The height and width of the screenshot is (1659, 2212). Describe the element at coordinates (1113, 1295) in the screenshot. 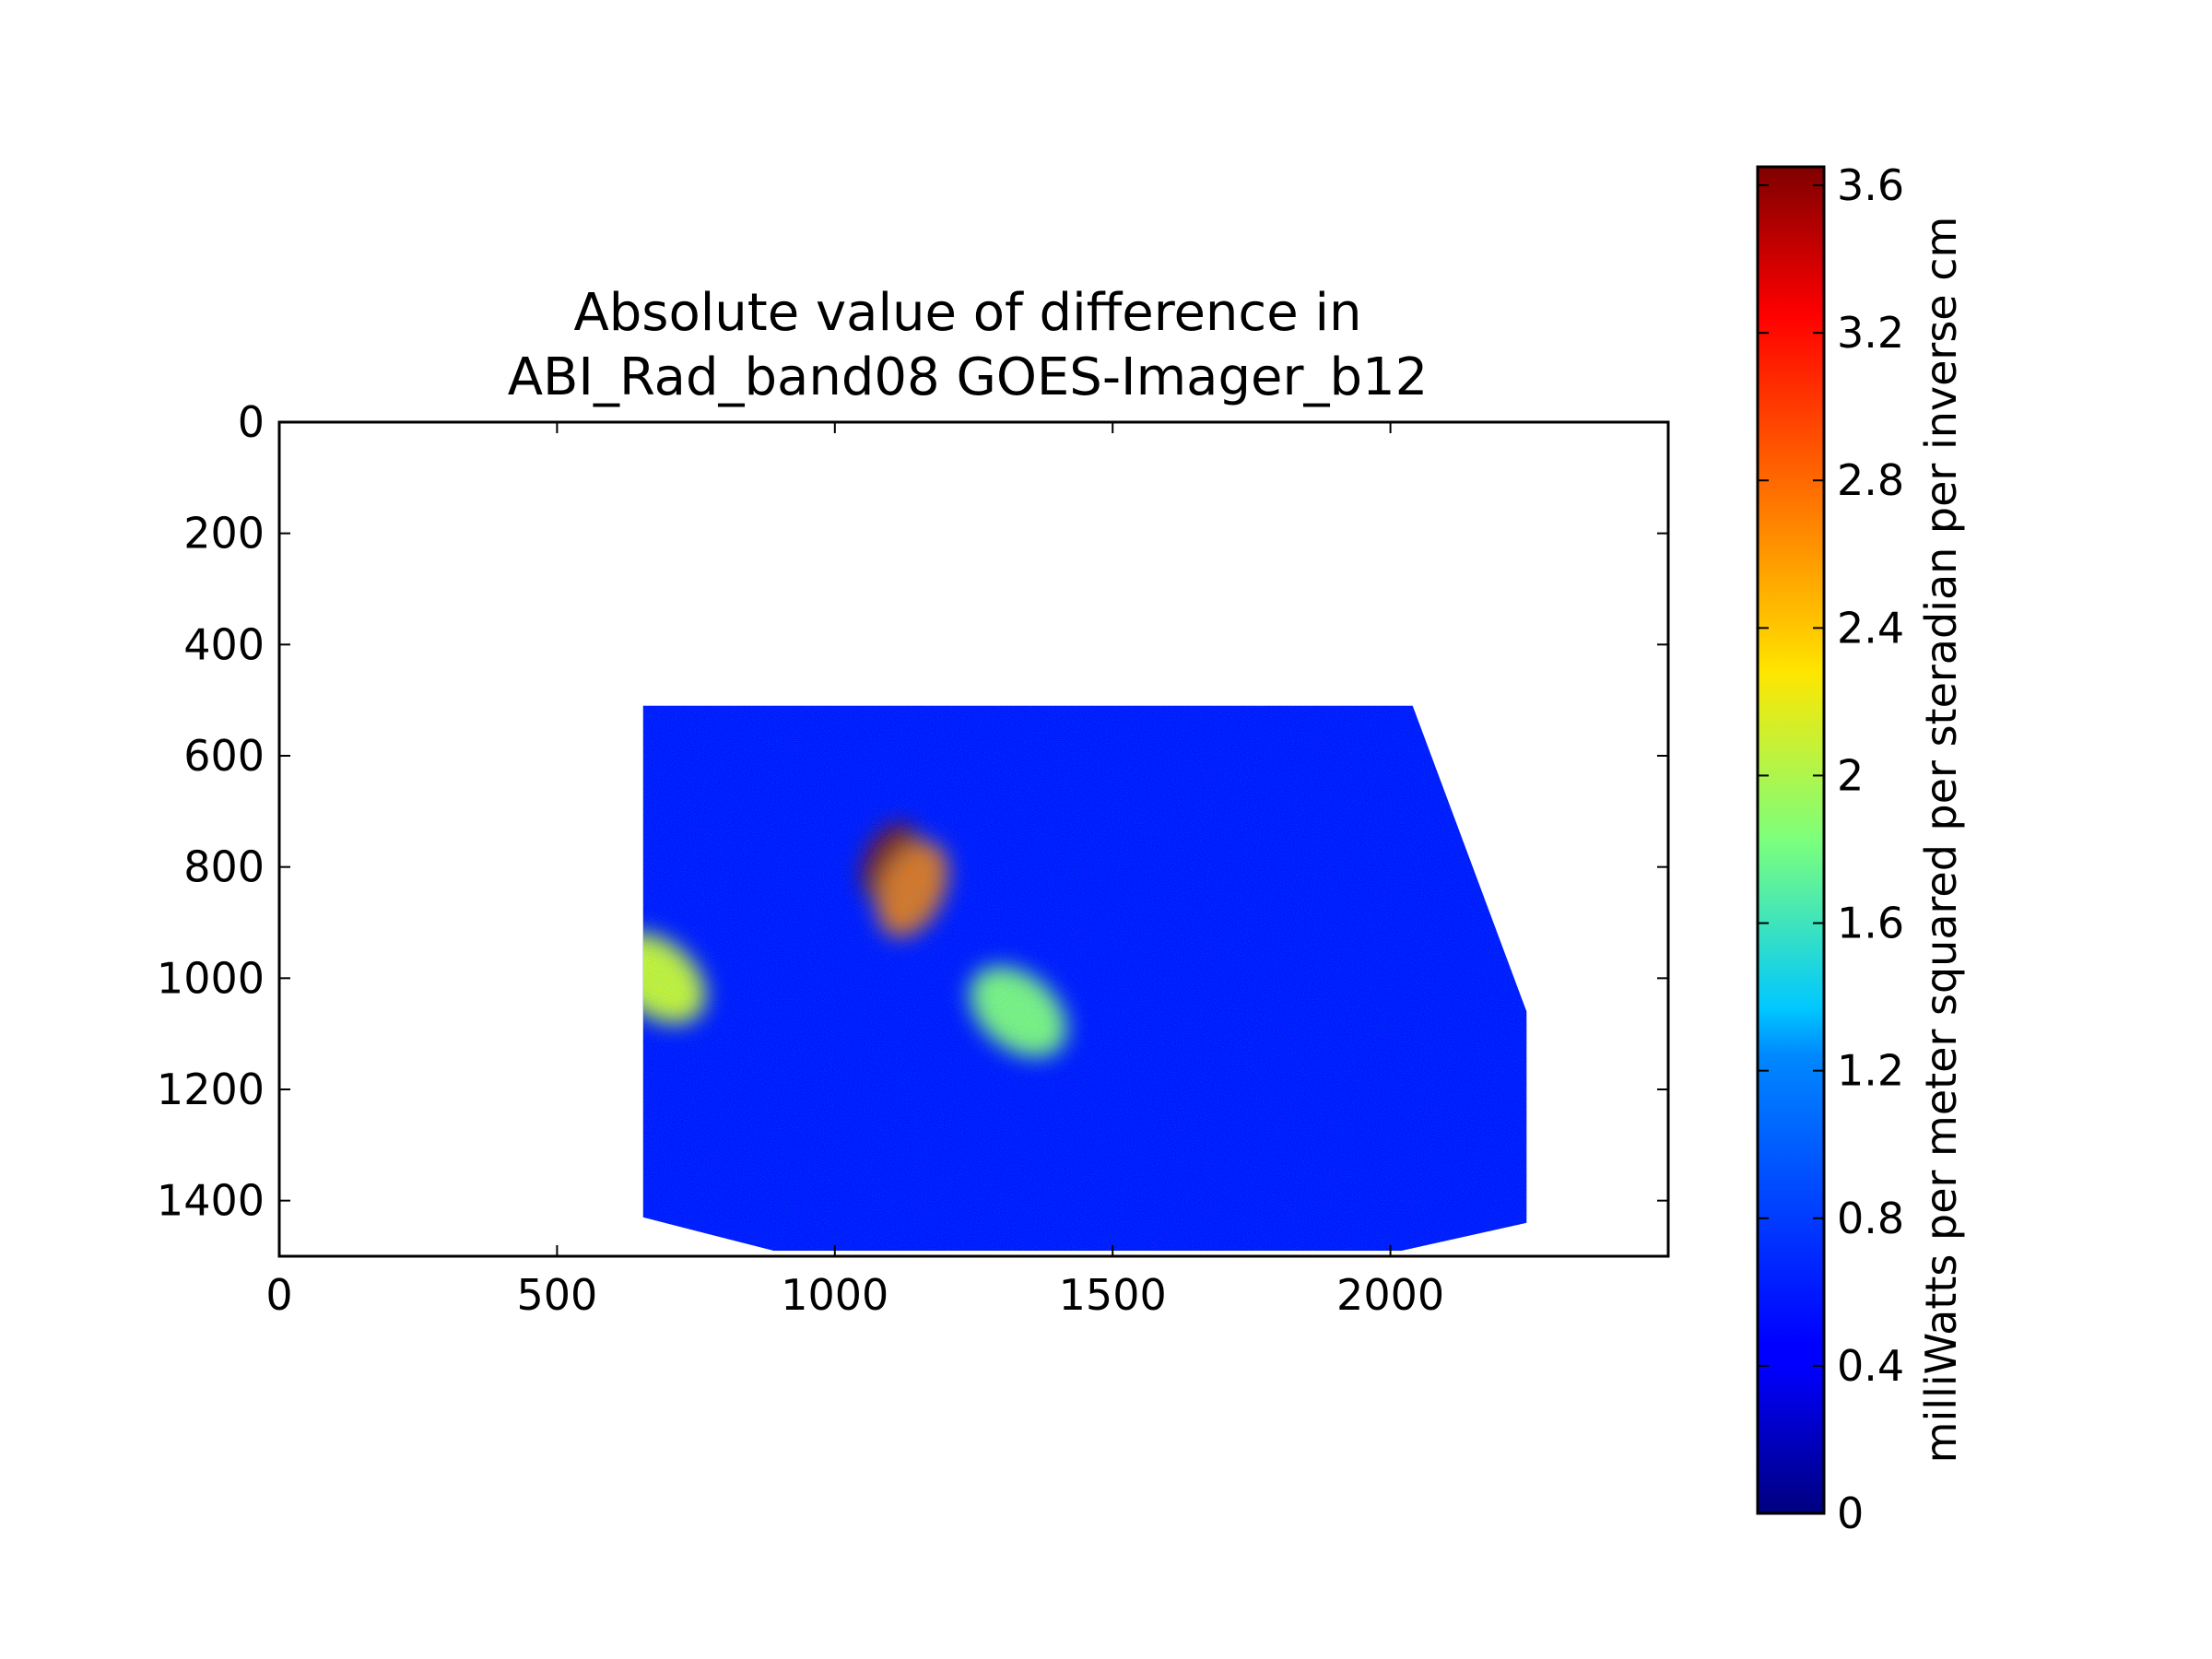

I see `x-tick-label: 1500` at that location.